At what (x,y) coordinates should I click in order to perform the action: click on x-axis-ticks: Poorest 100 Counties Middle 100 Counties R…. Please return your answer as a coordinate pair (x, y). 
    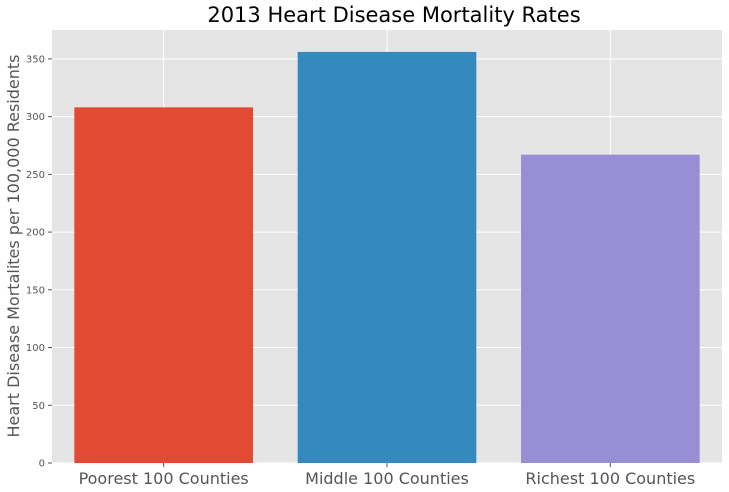
    Looking at the image, I should click on (387, 475).